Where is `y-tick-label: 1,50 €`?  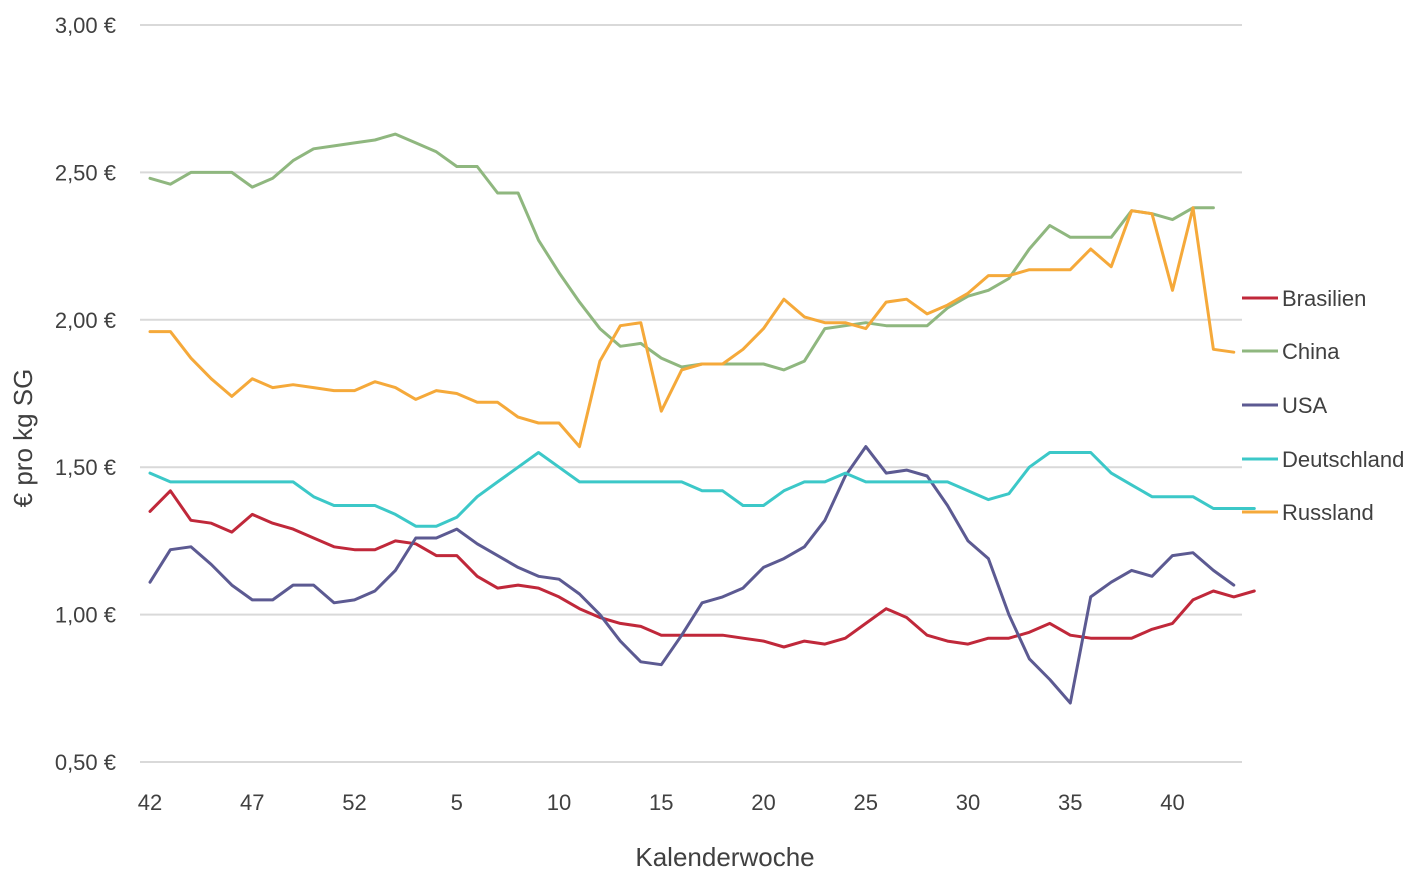
y-tick-label: 1,50 € is located at coordinates (85, 467).